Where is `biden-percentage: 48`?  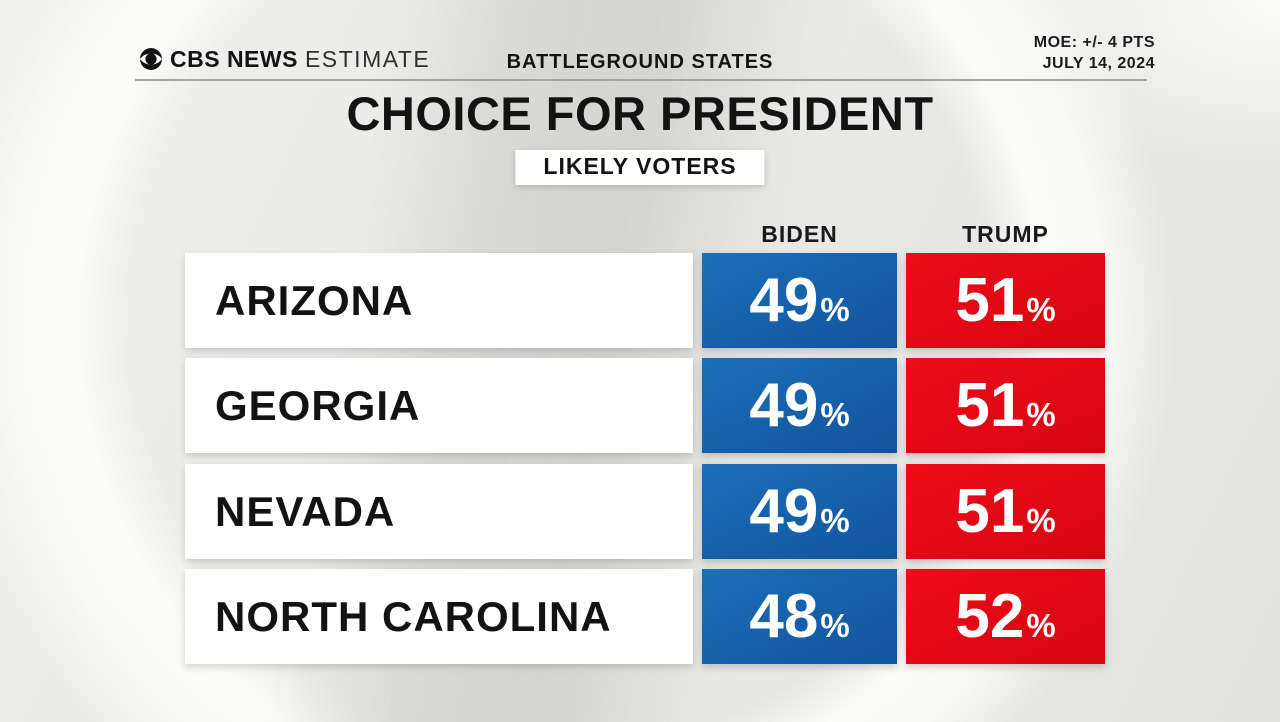
biden-percentage: 48 is located at coordinates (784, 616).